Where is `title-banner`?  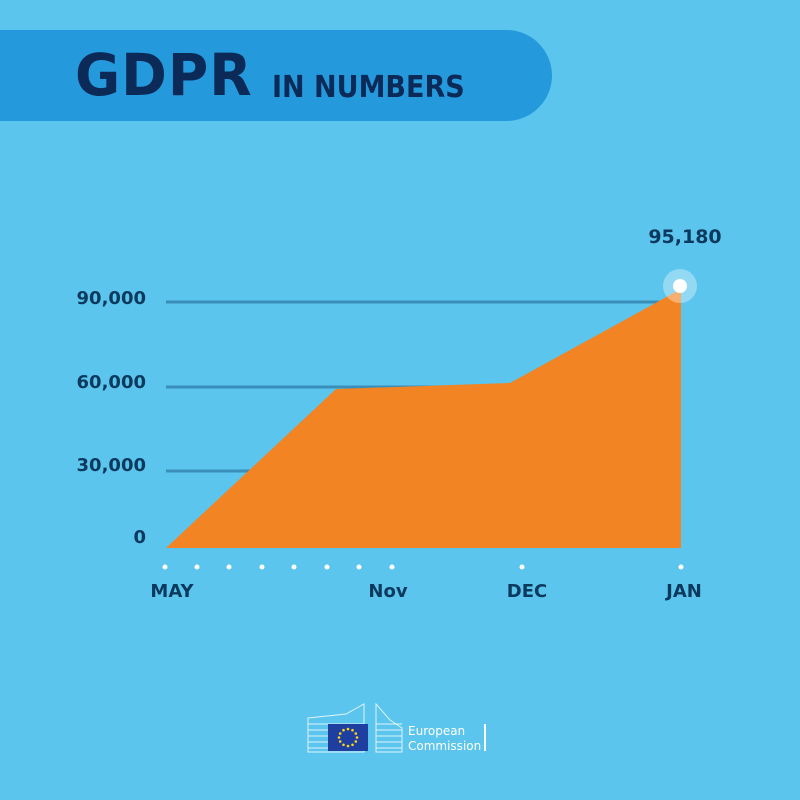
title-banner is located at coordinates (276, 75).